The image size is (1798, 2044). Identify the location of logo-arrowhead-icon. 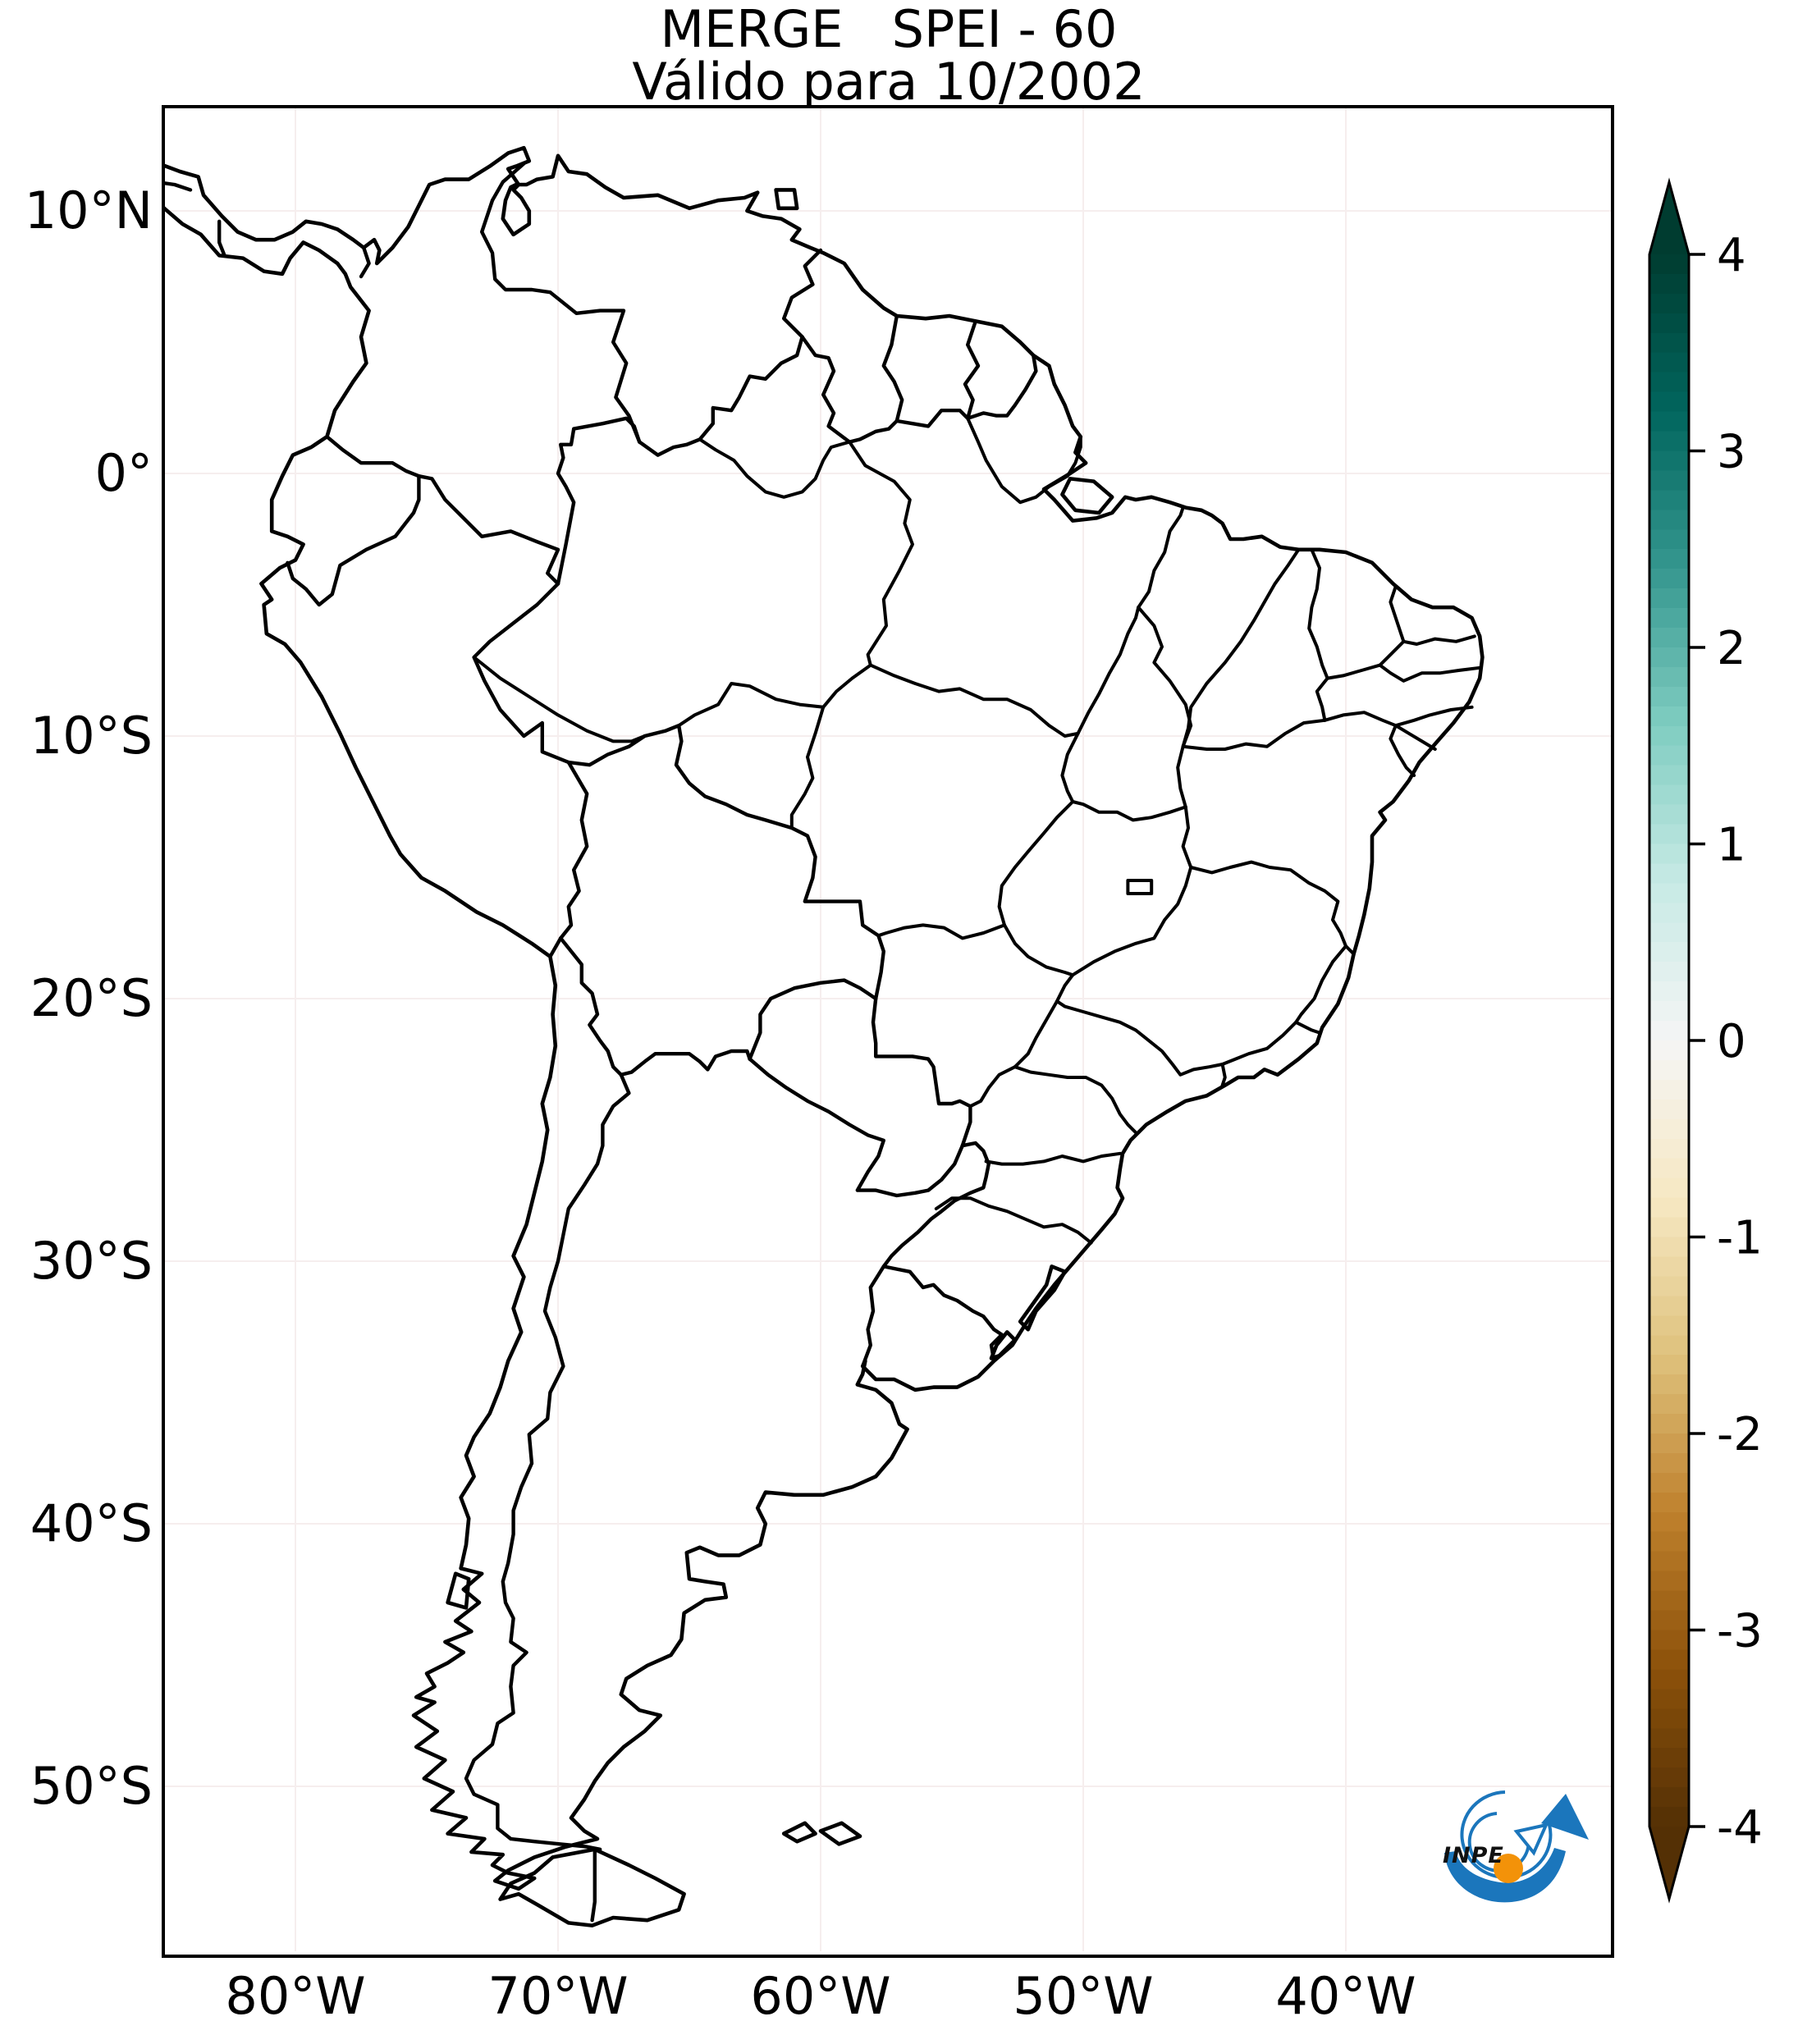
(1565, 1817).